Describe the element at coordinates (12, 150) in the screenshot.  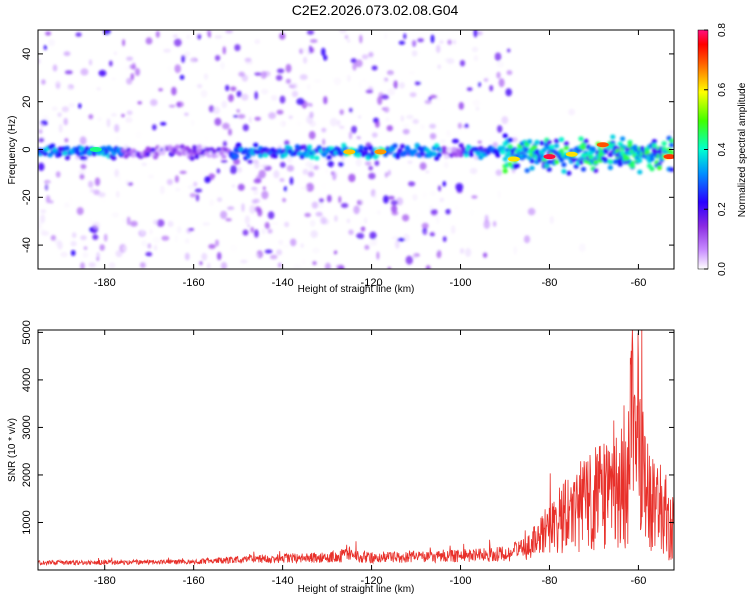
I see `heatmap-y-label: Frequency (Hz)` at that location.